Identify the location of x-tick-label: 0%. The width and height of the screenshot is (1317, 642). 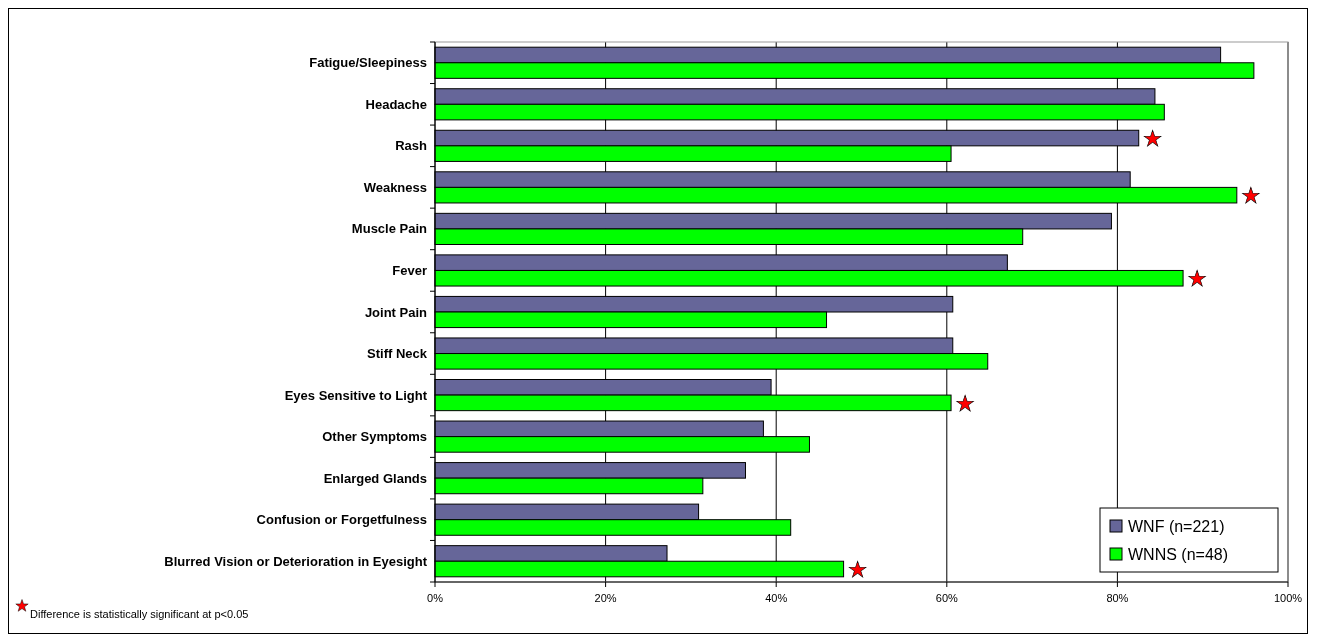
(435, 598).